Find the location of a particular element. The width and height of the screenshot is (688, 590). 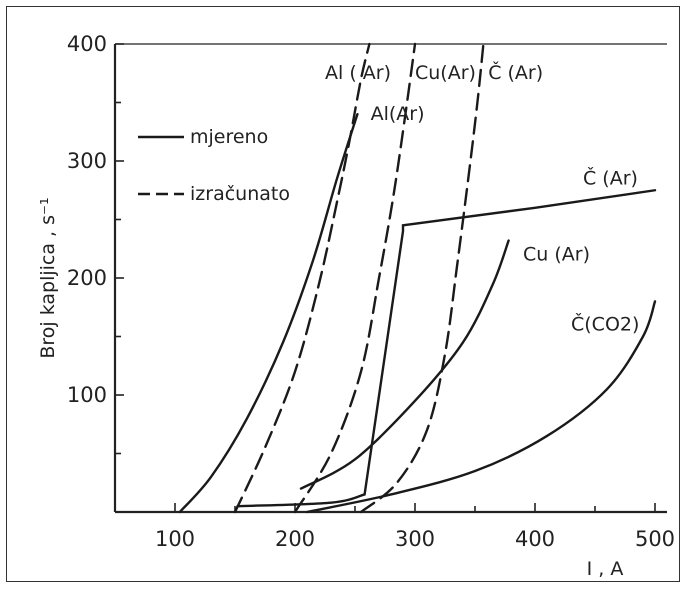

x-tick-label: 300 is located at coordinates (415, 539).